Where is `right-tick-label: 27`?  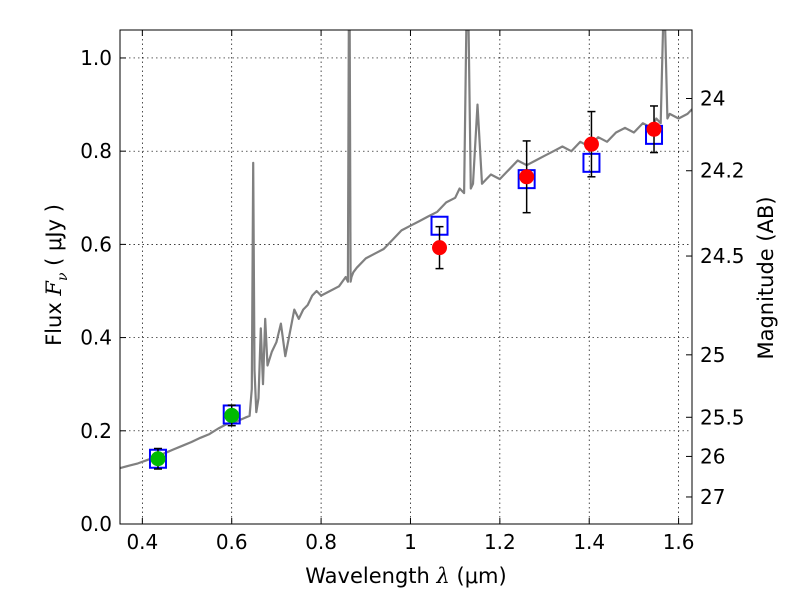
right-tick-label: 27 is located at coordinates (712, 497).